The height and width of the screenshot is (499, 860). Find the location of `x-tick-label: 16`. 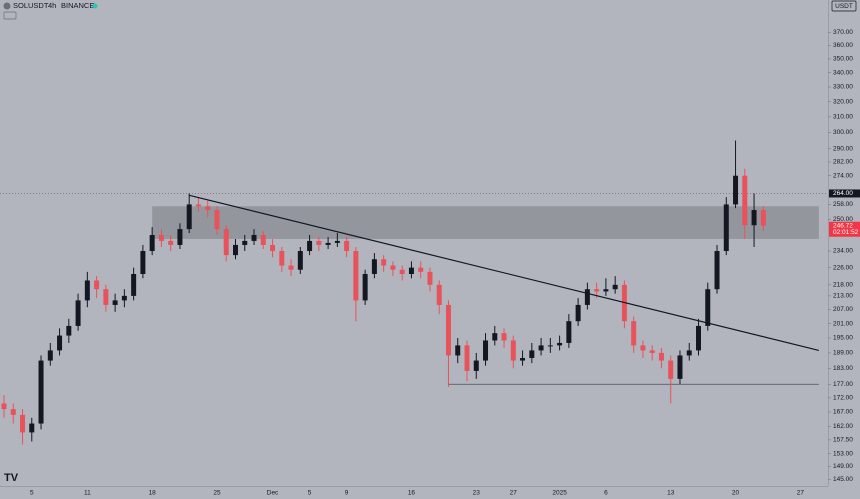

x-tick-label: 16 is located at coordinates (412, 493).